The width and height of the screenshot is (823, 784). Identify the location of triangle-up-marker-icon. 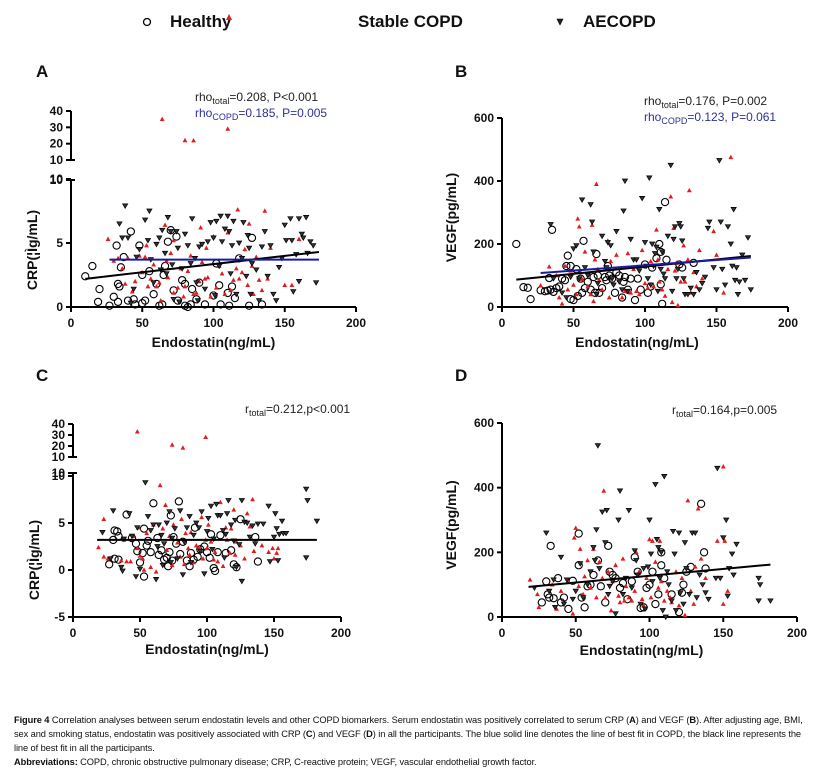
(229, 17).